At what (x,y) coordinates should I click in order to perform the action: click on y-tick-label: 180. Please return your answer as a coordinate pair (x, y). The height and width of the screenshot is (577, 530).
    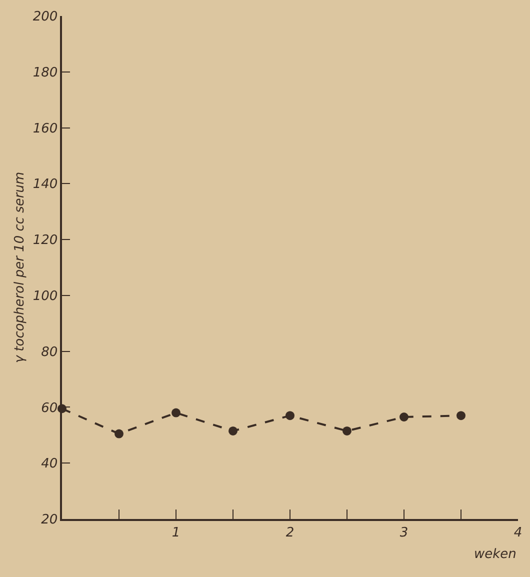
    Looking at the image, I should click on (45, 72).